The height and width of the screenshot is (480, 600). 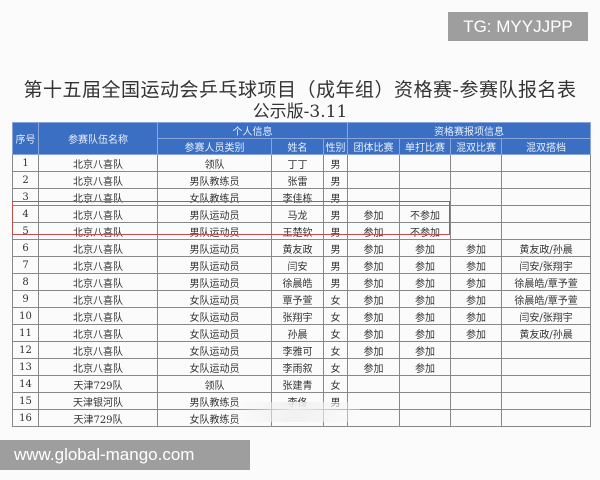 What do you see at coordinates (297, 163) in the screenshot?
I see `cell-name: 丁丁` at bounding box center [297, 163].